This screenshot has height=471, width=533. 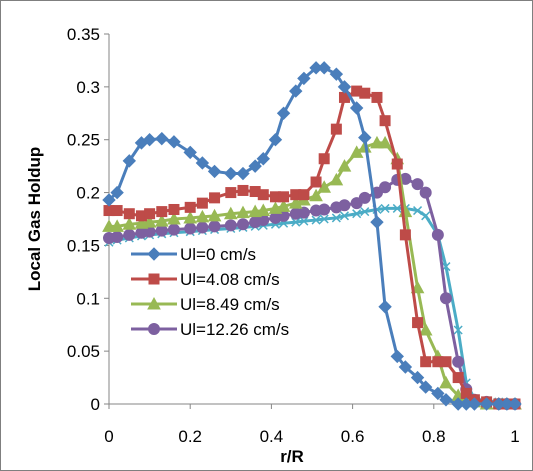 What do you see at coordinates (514, 436) in the screenshot?
I see `x-tick-label: 1` at bounding box center [514, 436].